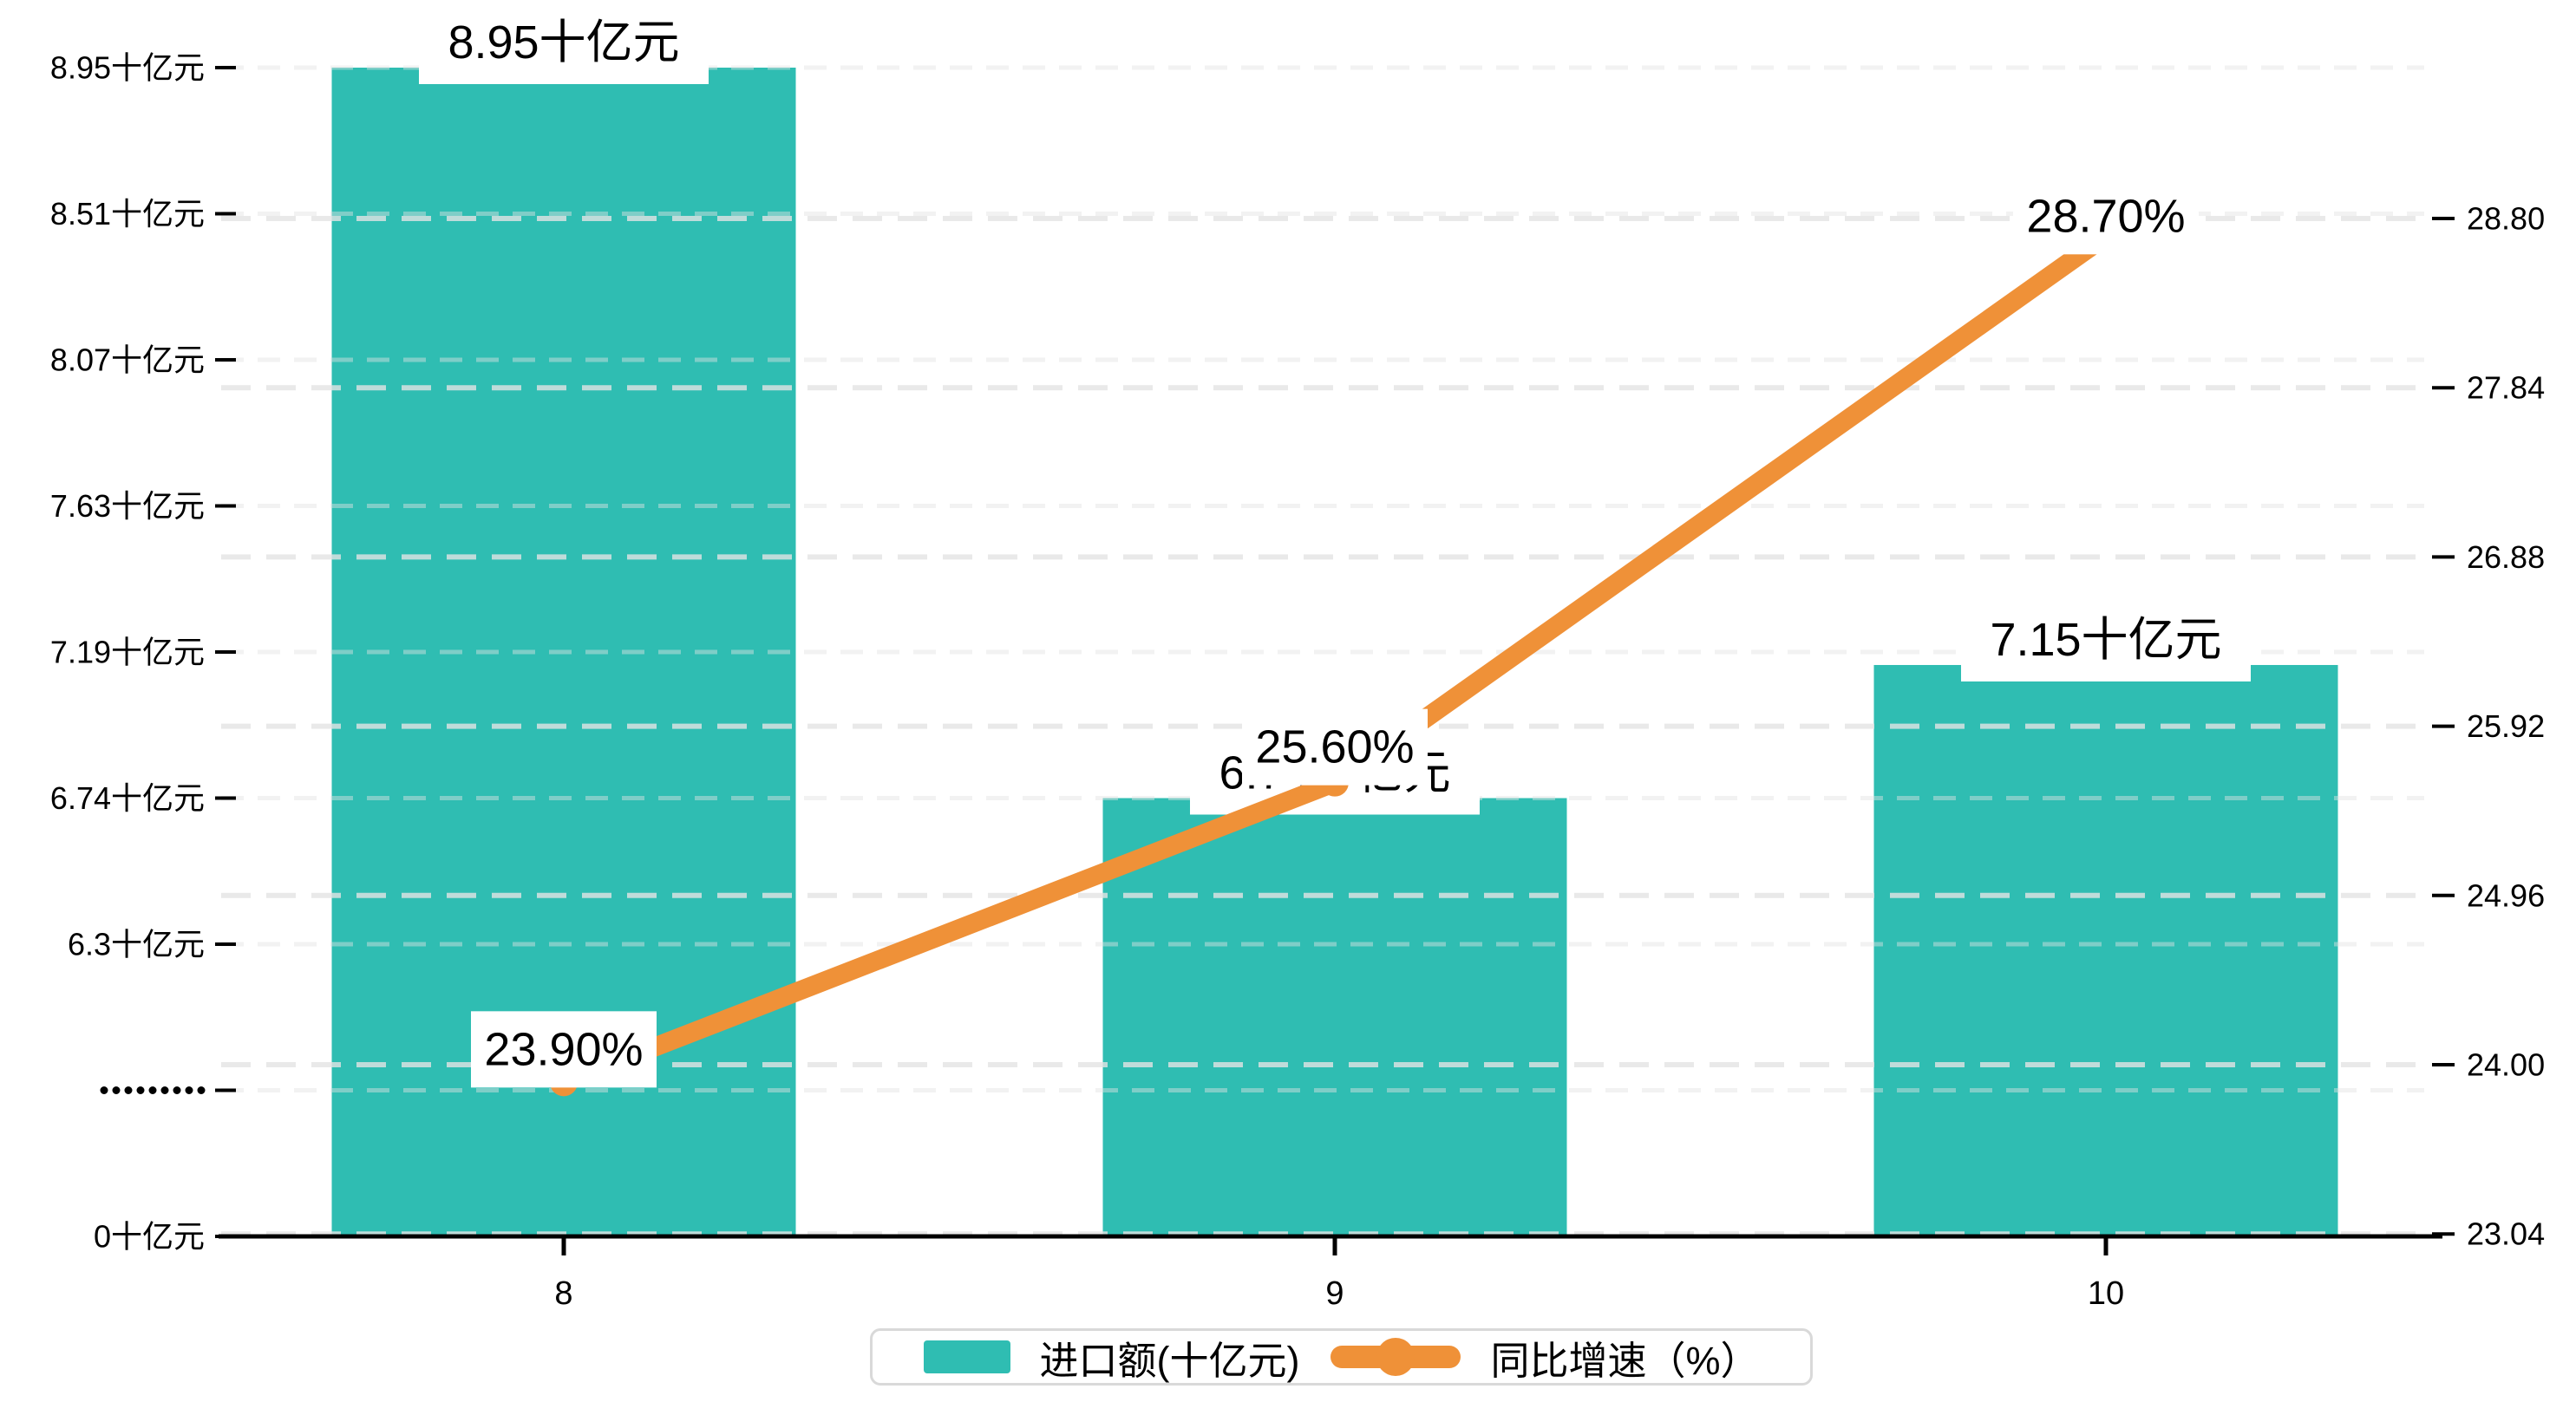 This screenshot has height=1415, width=2576. I want to click on right-tick-label: 24.00, so click(2506, 1065).